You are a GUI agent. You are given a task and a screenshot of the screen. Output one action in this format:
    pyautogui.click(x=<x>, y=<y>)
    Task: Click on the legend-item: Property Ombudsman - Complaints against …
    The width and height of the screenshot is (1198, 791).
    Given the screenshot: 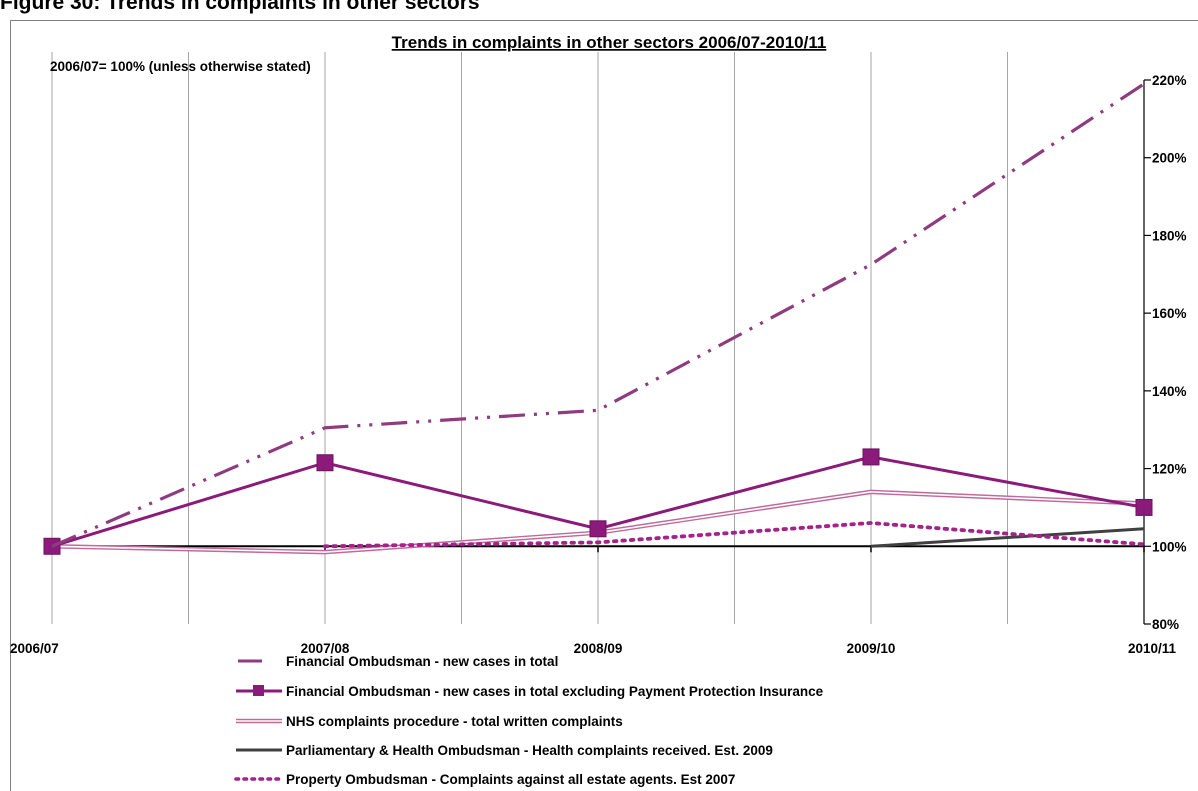 What is the action you would take?
    pyautogui.click(x=483, y=779)
    